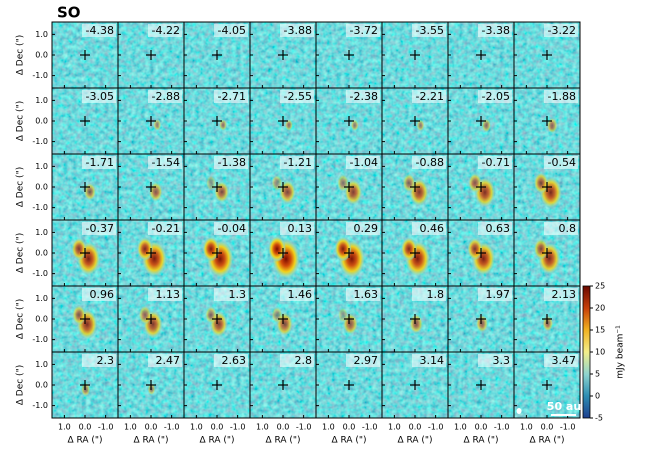 Image resolution: width=653 pixels, height=452 pixels. What do you see at coordinates (502, 360) in the screenshot?
I see `velocity-label: 3.3` at bounding box center [502, 360].